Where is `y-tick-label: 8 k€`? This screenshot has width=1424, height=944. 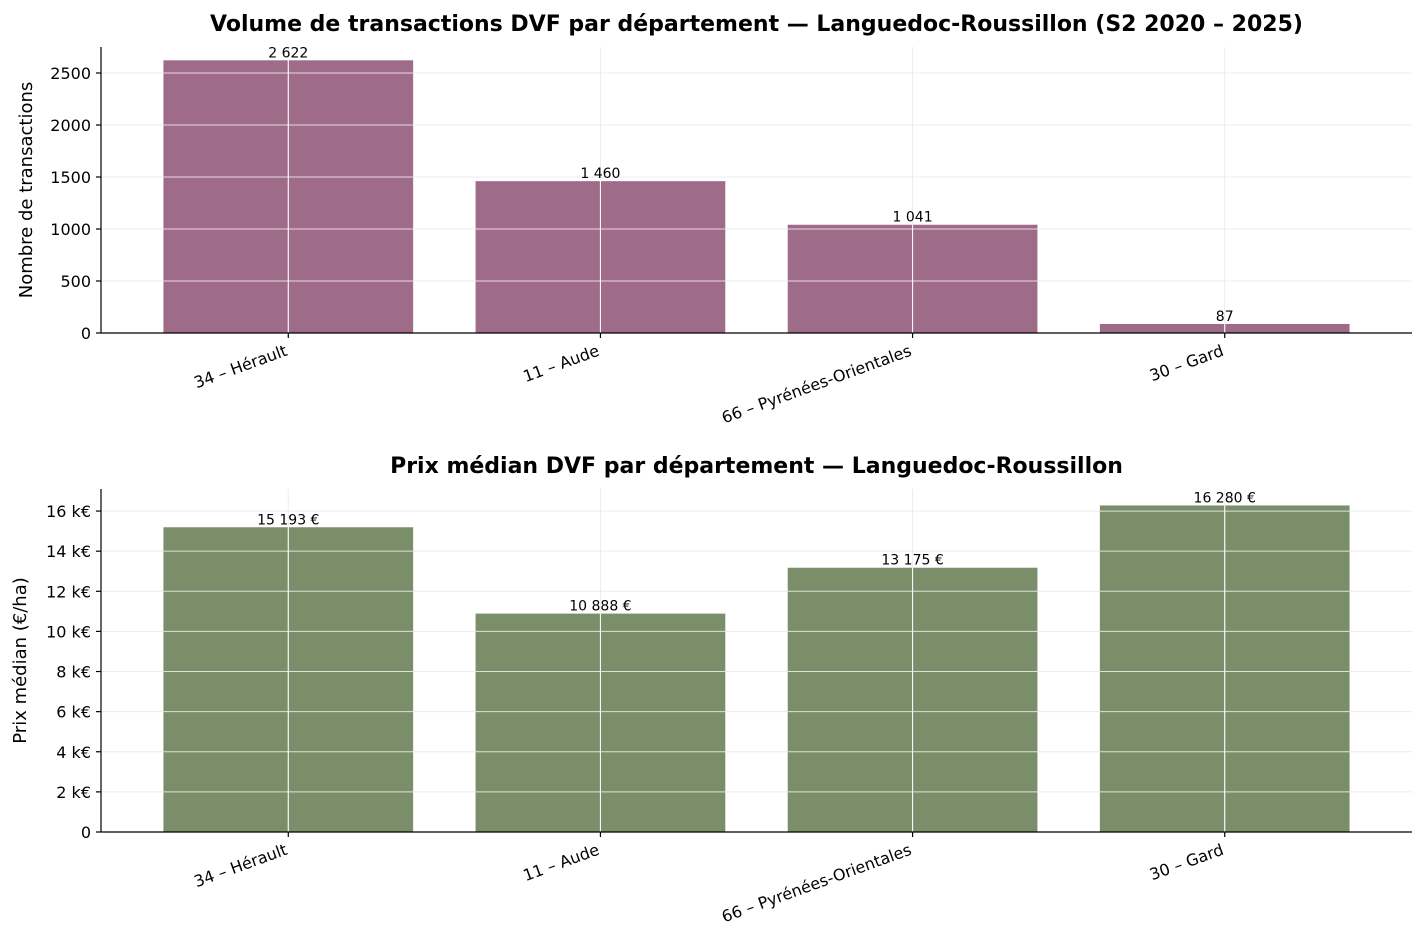 y-tick-label: 8 k€ is located at coordinates (73, 672).